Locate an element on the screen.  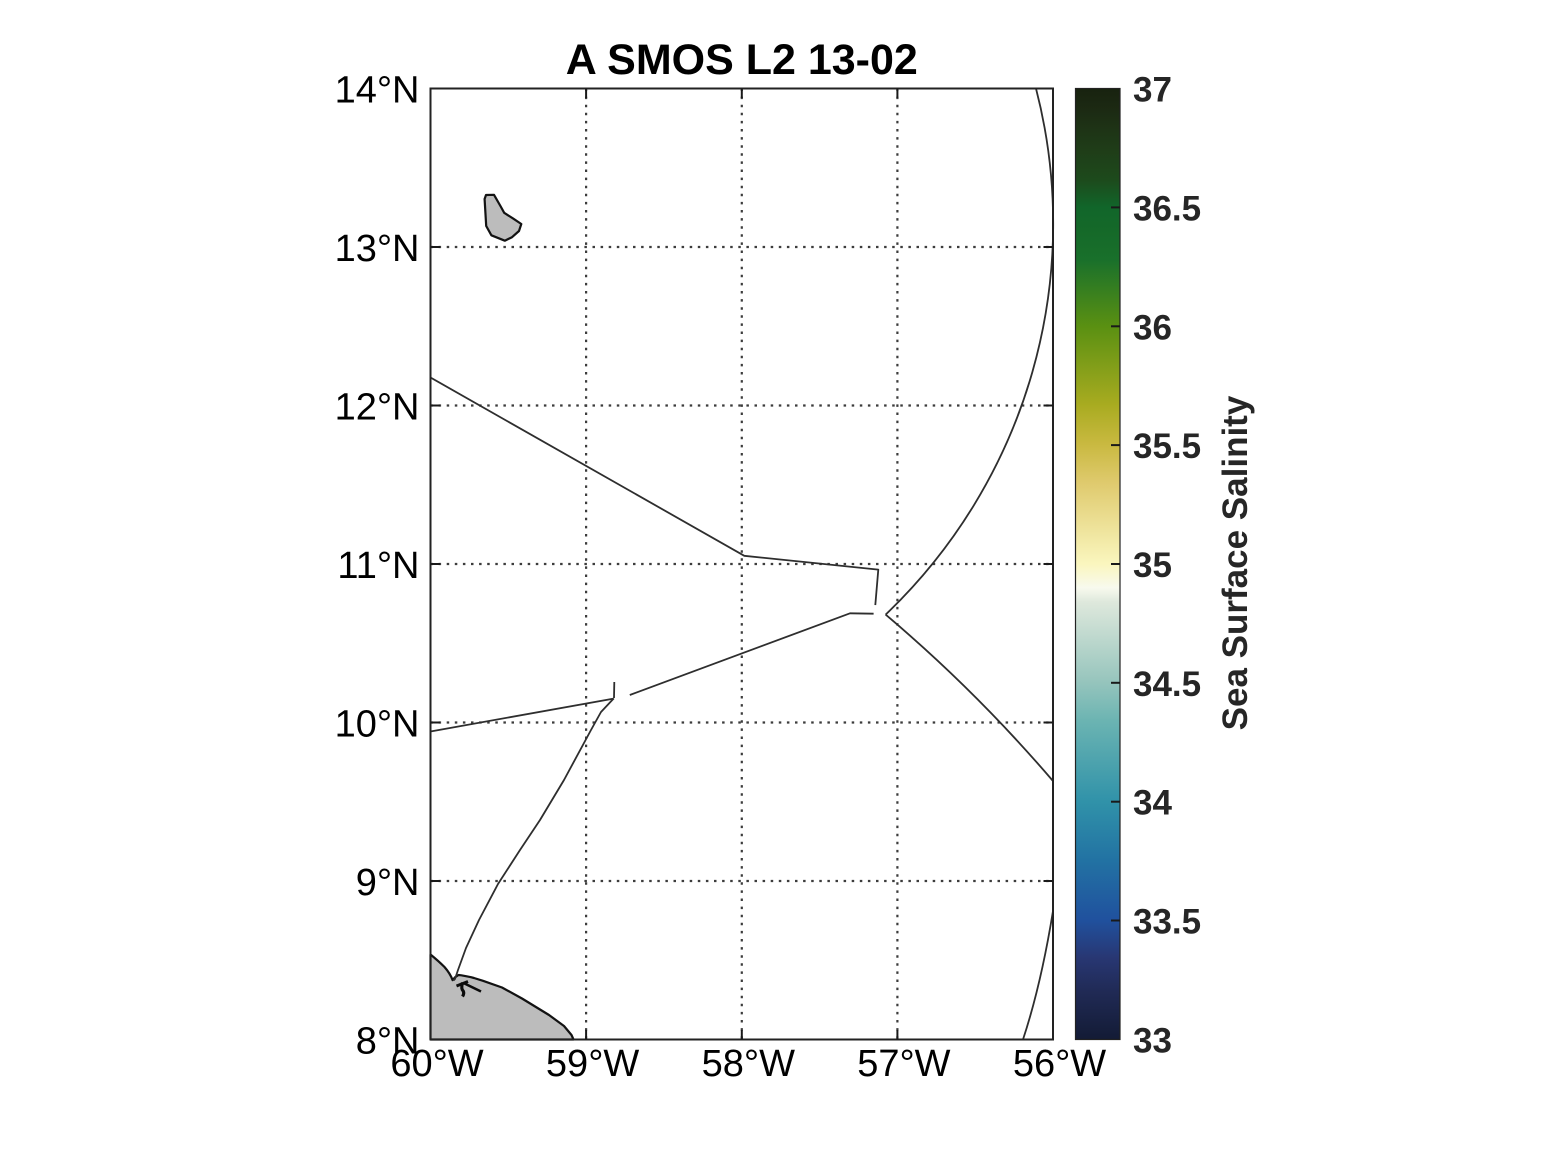
svg-text: 36 is located at coordinates (1152, 327).